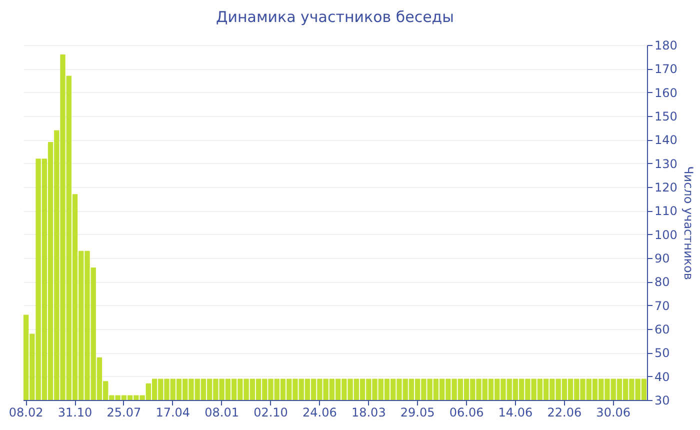 The height and width of the screenshot is (430, 700). Describe the element at coordinates (666, 69) in the screenshot. I see `y-tick-label: 170` at that location.